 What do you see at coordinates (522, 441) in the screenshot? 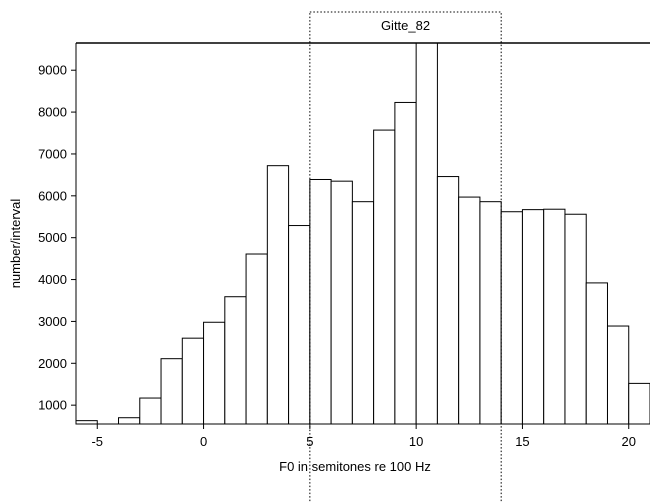
I see `x-tick-label: 15` at bounding box center [522, 441].